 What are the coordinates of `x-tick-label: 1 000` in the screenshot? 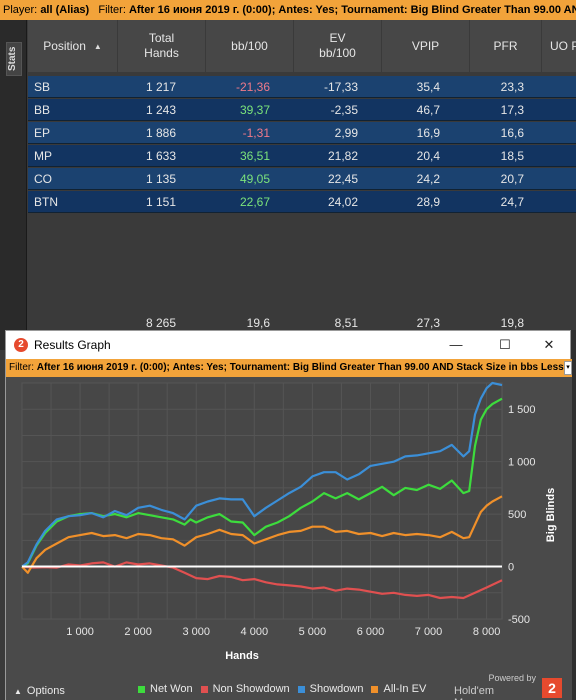 It's located at (80, 632).